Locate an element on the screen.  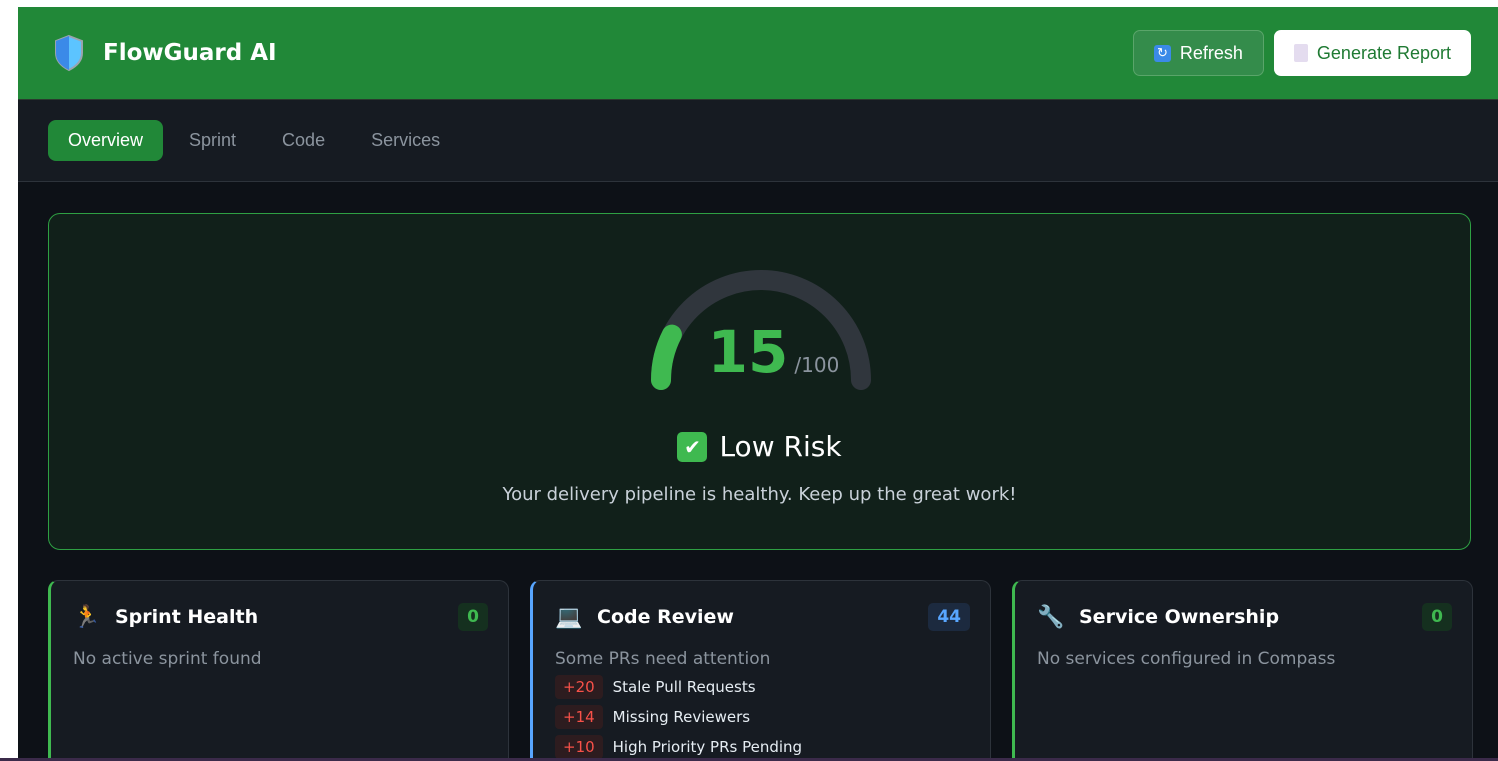
logo: FlowGuard AI is located at coordinates (165, 53).